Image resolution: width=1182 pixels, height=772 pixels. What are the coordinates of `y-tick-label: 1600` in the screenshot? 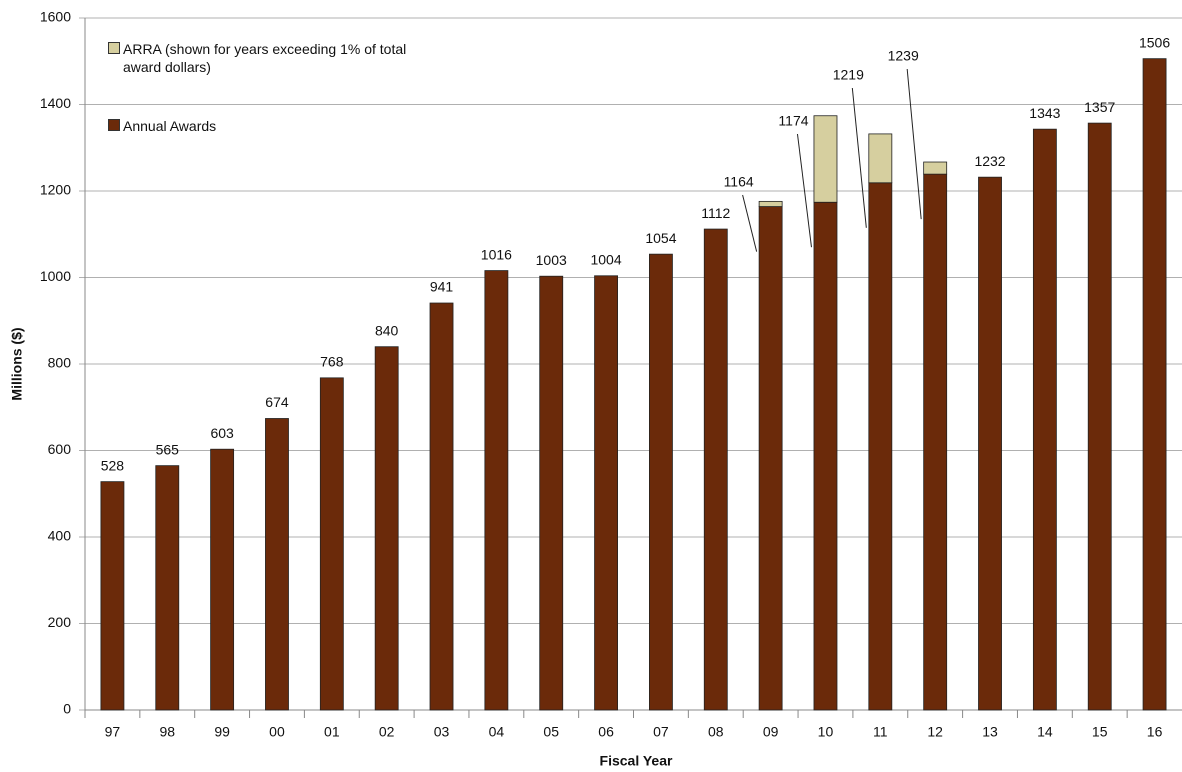 It's located at (55, 17).